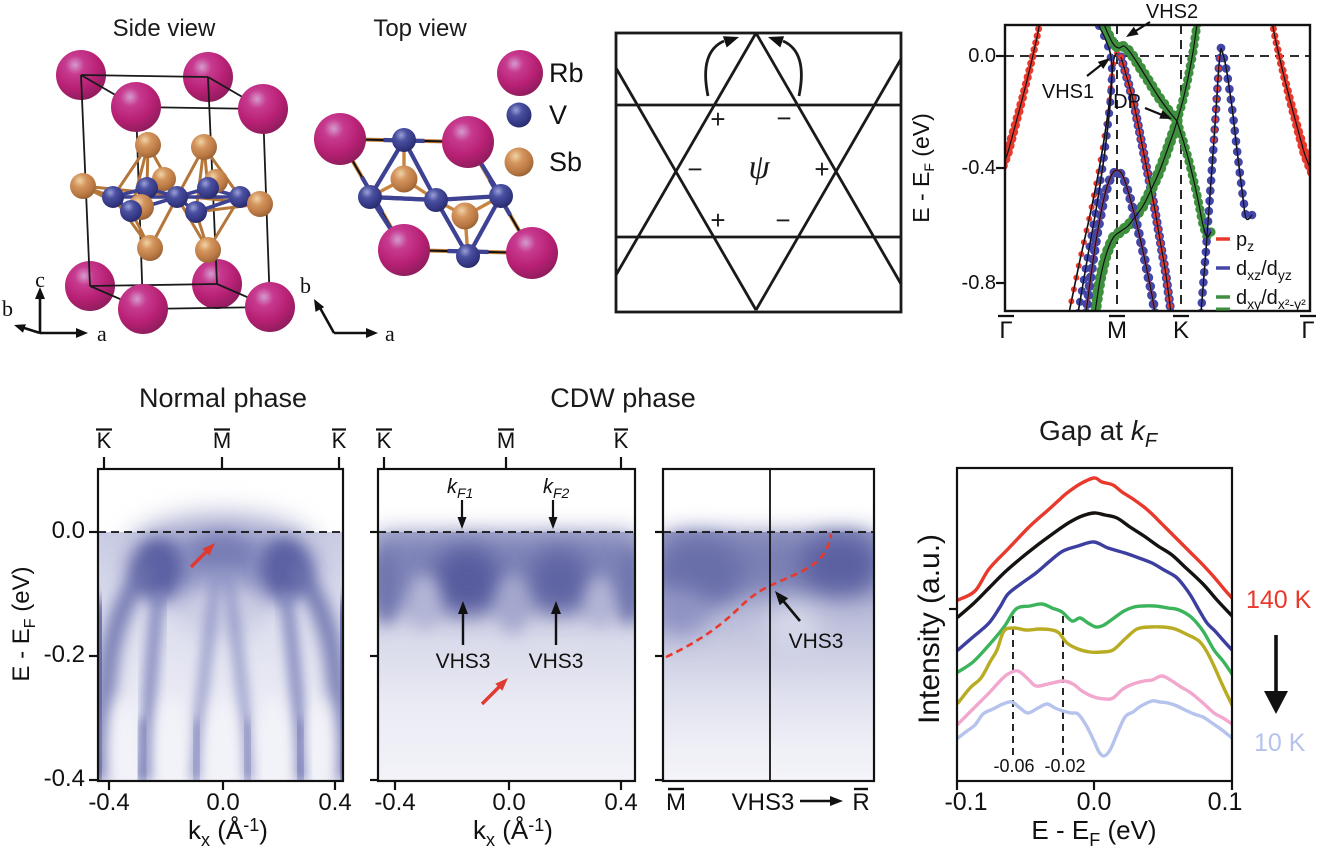 The image size is (1320, 849). What do you see at coordinates (223, 398) in the screenshot?
I see `svg-text: Normal phase` at bounding box center [223, 398].